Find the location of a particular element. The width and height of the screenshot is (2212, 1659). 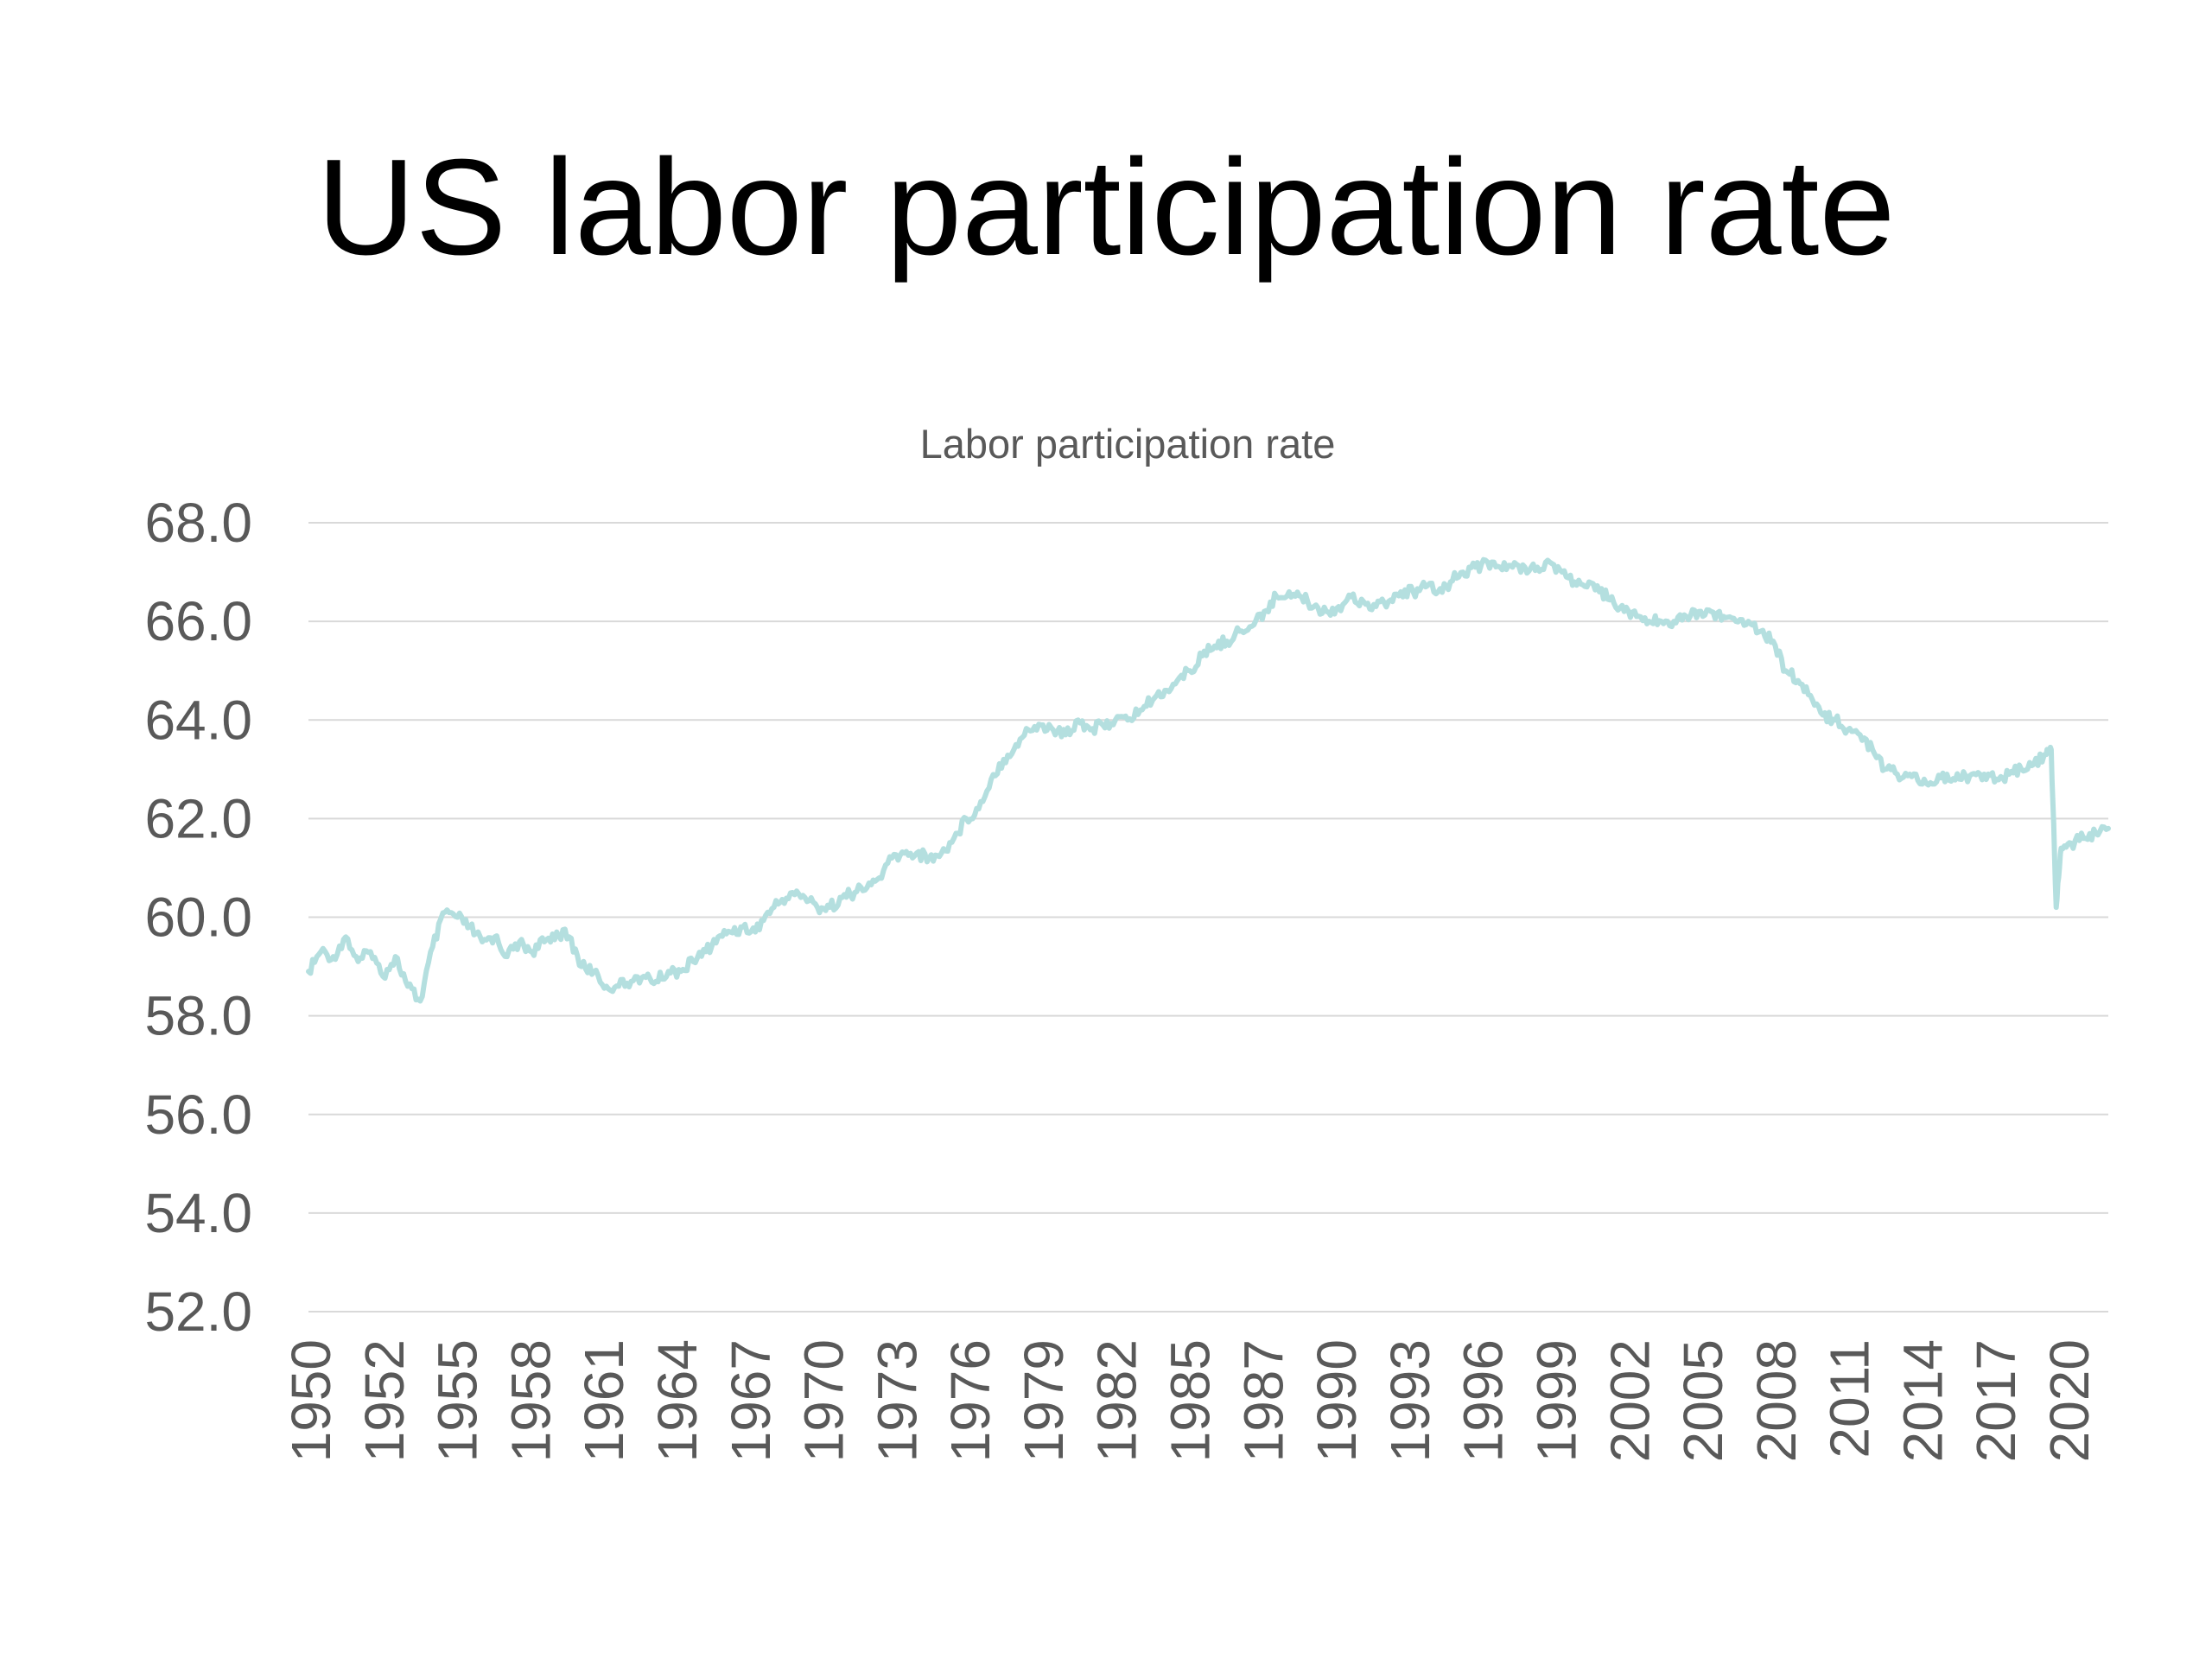

y-tick-label: 54.0 is located at coordinates (198, 1213).